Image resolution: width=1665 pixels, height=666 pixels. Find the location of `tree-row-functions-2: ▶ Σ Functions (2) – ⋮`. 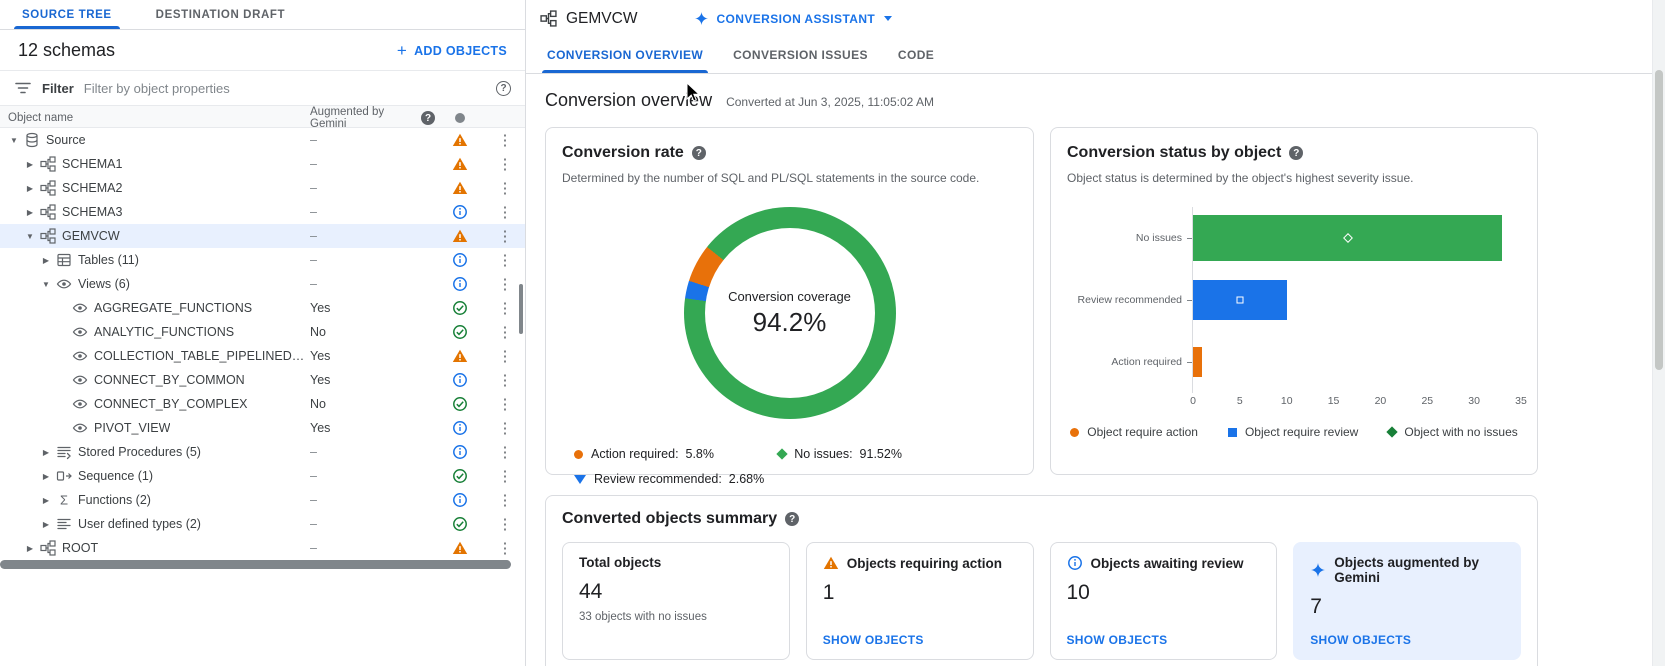

tree-row-functions-2: ▶ Σ Functions (2) – ⋮ is located at coordinates (262, 500).